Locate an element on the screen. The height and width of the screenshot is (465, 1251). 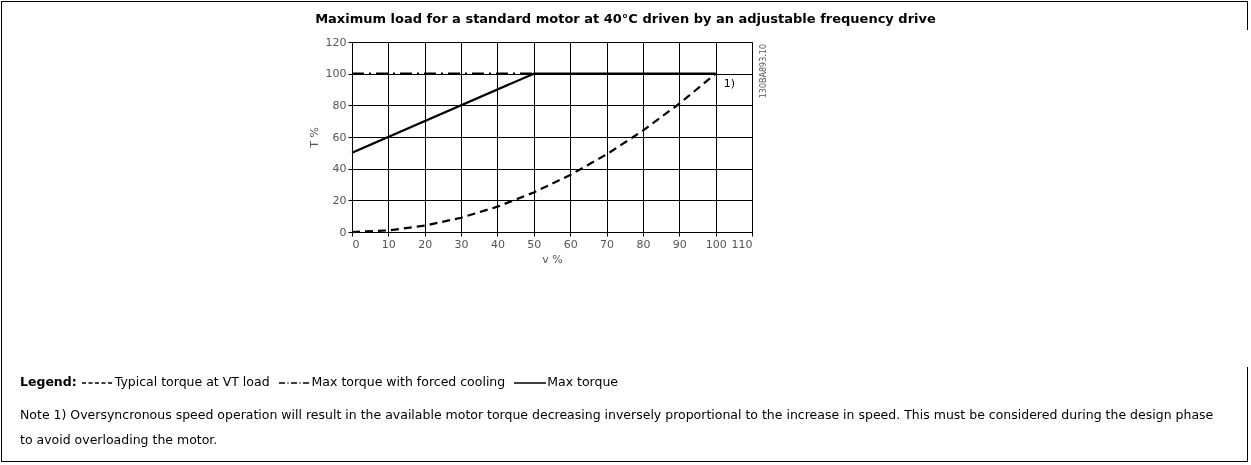
y-tick-label: 80 is located at coordinates (339, 105).